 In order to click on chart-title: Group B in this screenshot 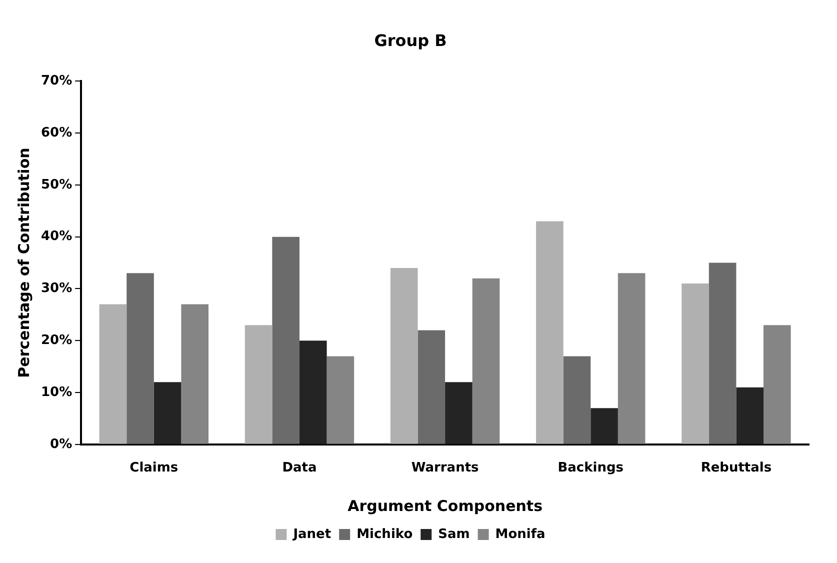, I will do `click(410, 40)`.